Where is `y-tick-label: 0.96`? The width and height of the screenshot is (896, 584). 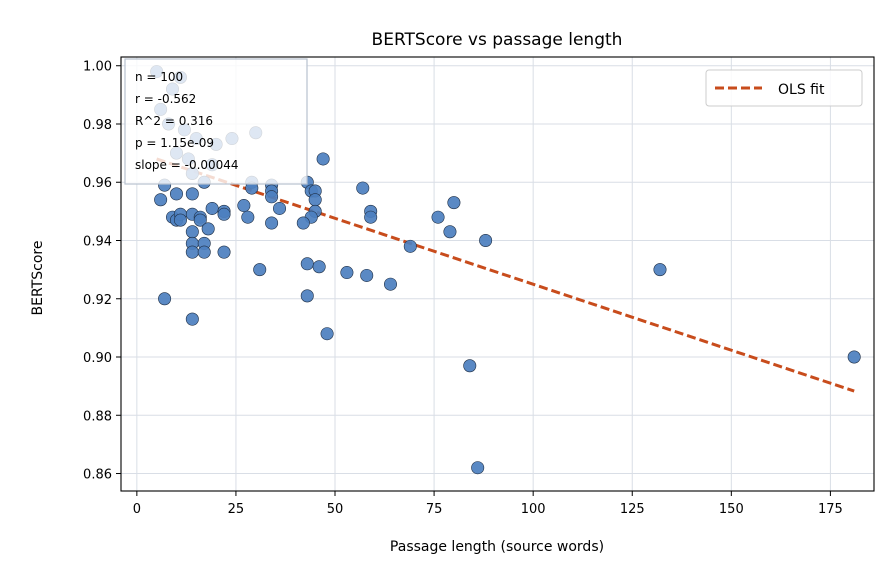 y-tick-label: 0.96 is located at coordinates (97, 183).